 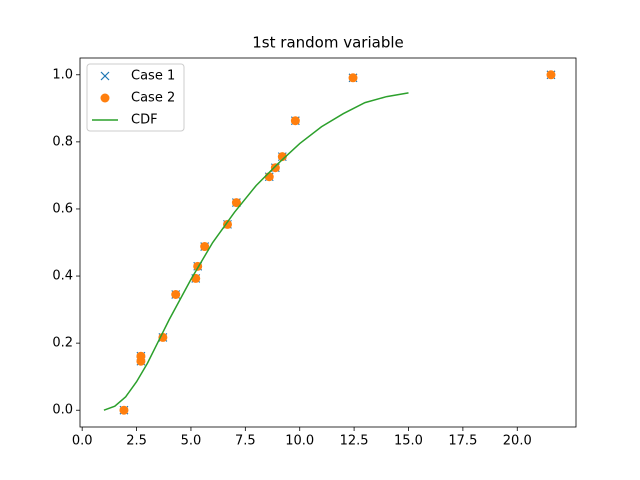 I want to click on legend-label: Case 2, so click(x=153, y=98).